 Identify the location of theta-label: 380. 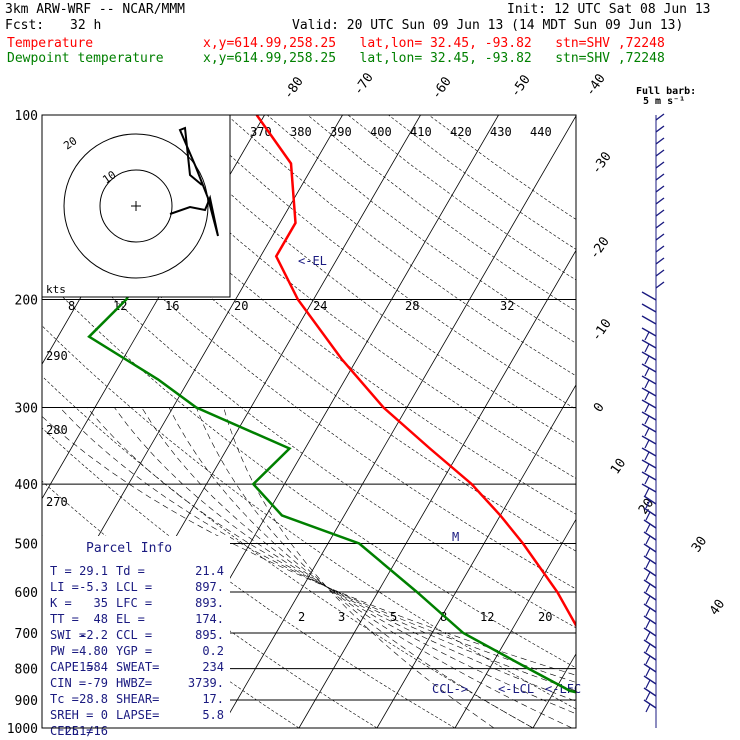
(301, 132).